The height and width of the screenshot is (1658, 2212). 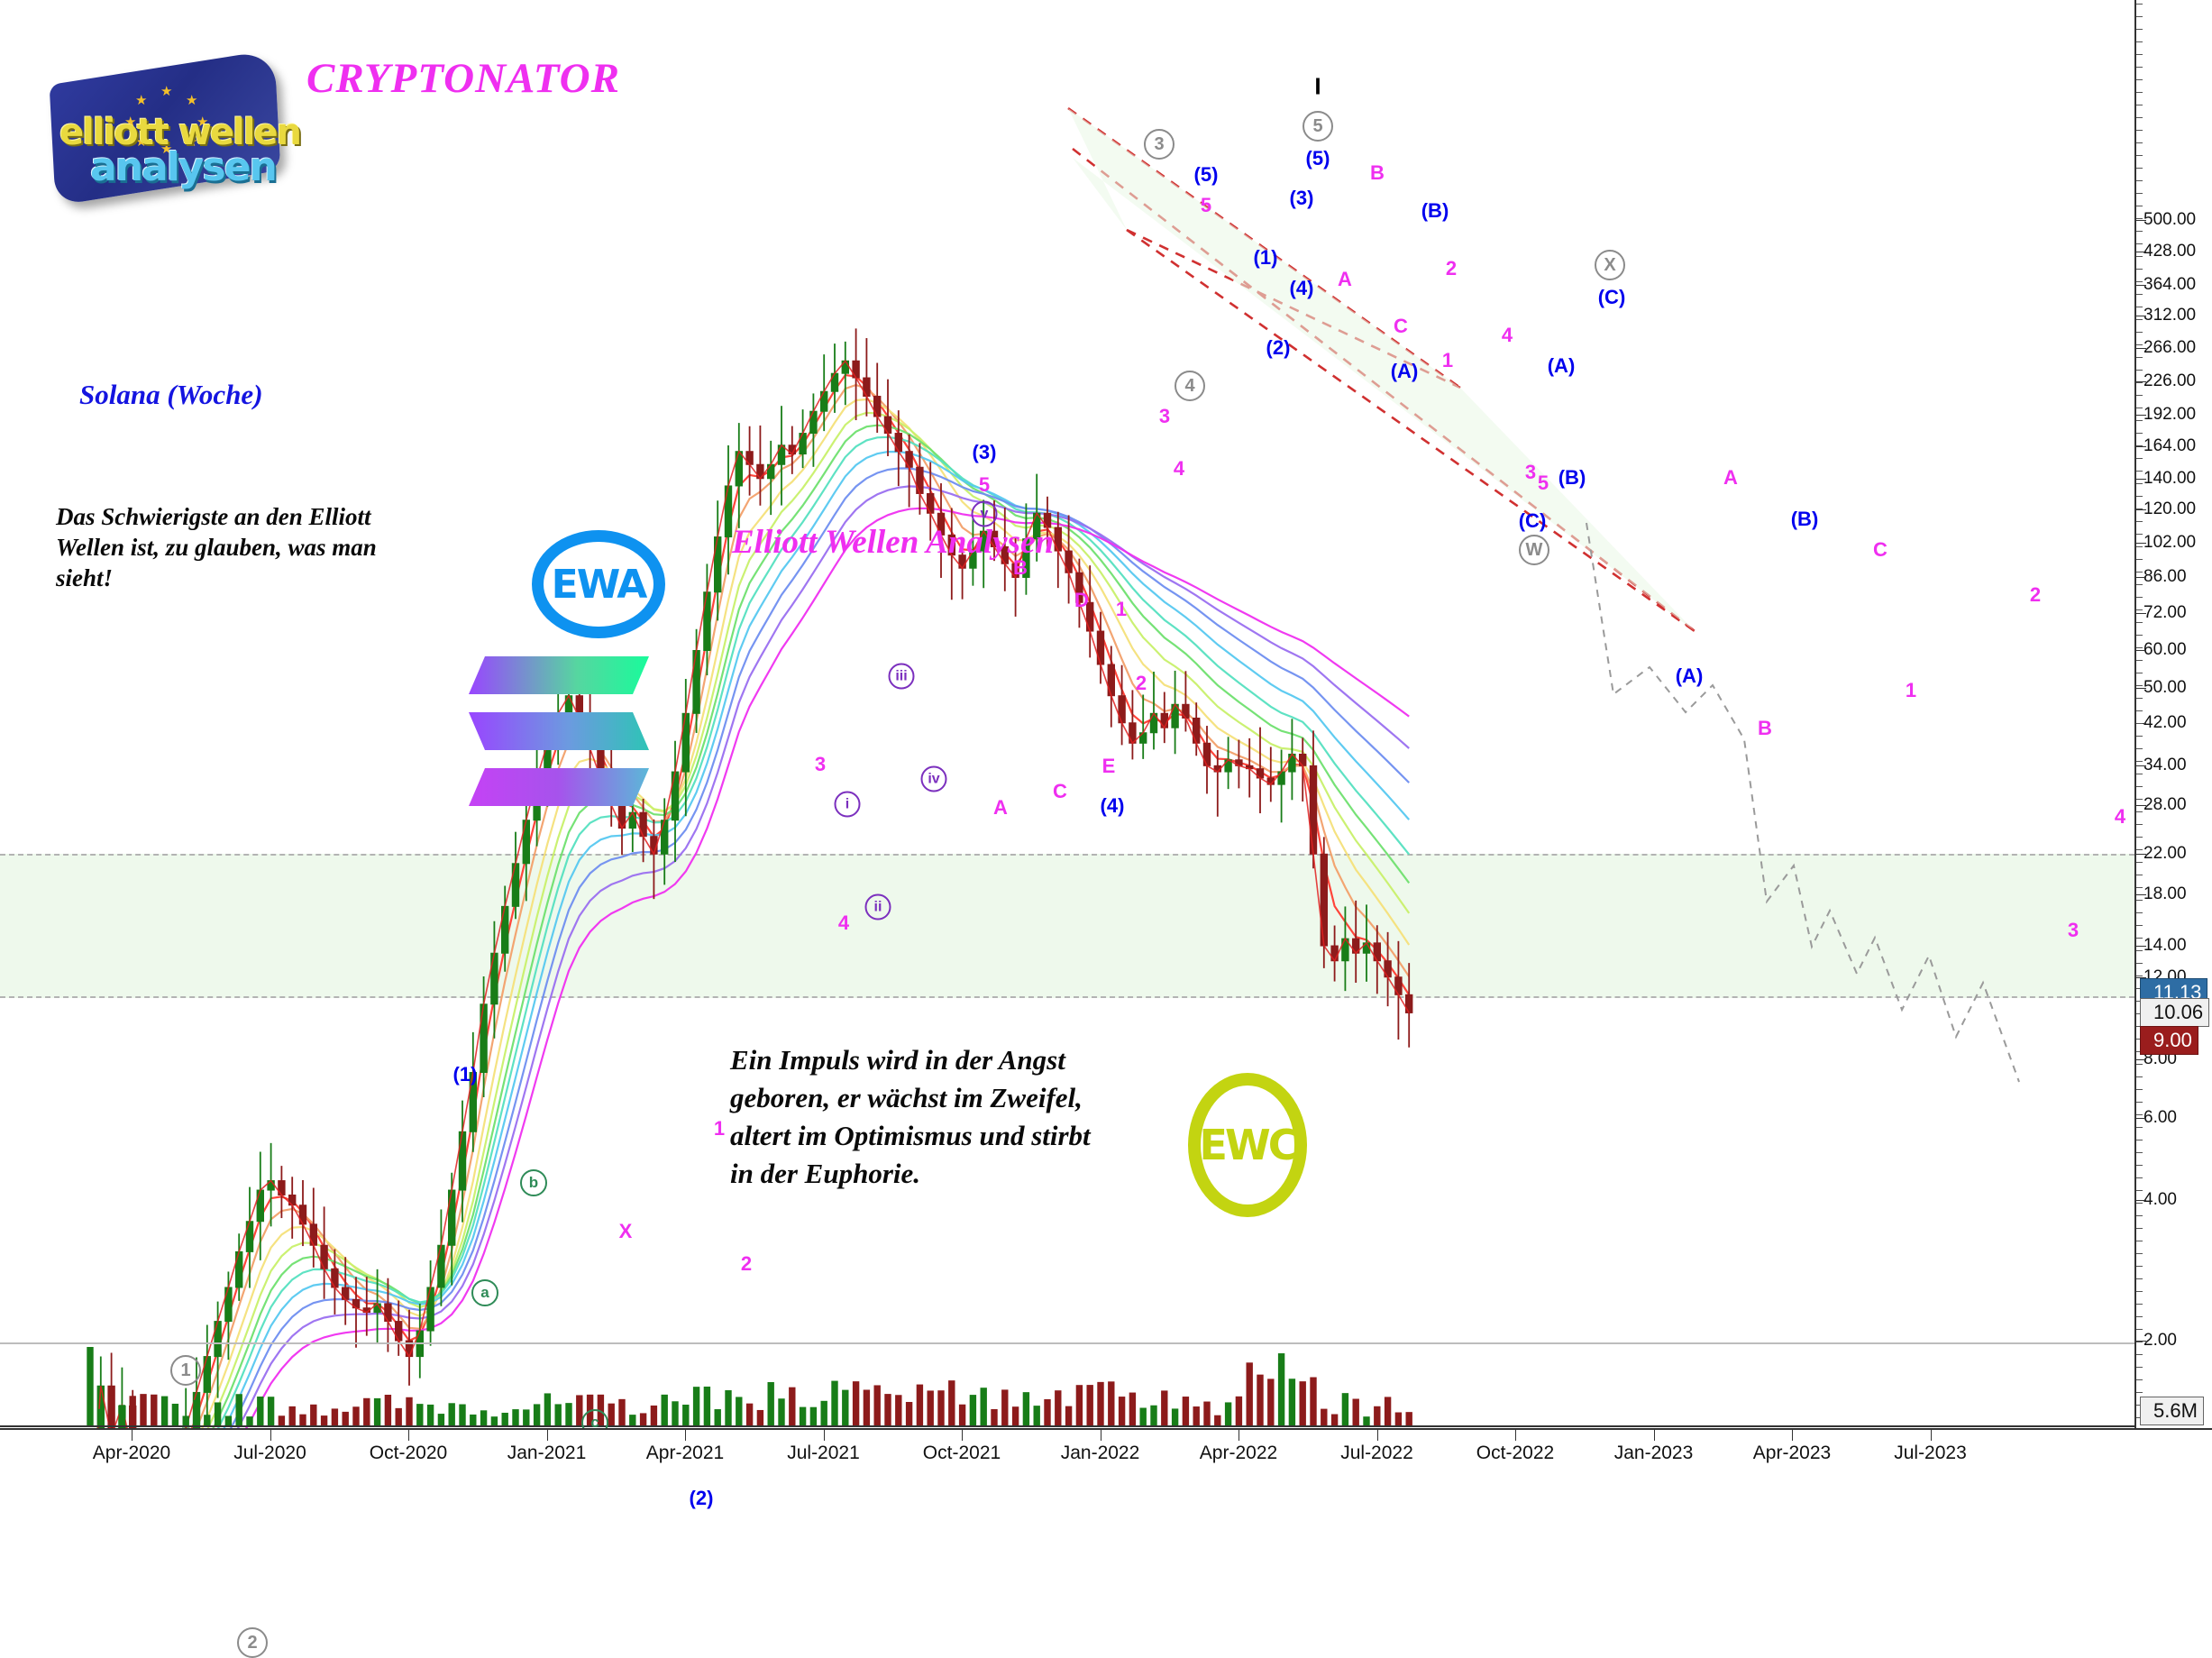 What do you see at coordinates (1249, 1145) in the screenshot?
I see `ewc-monogram: EWC` at bounding box center [1249, 1145].